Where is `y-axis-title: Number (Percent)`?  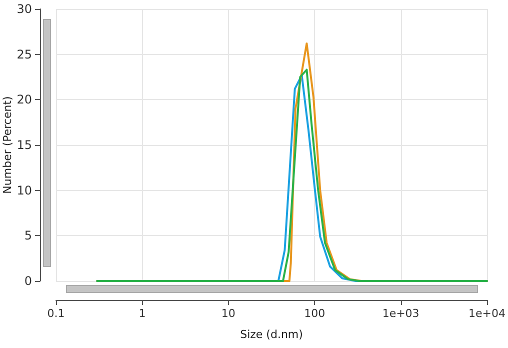 y-axis-title: Number (Percent) is located at coordinates (7, 145).